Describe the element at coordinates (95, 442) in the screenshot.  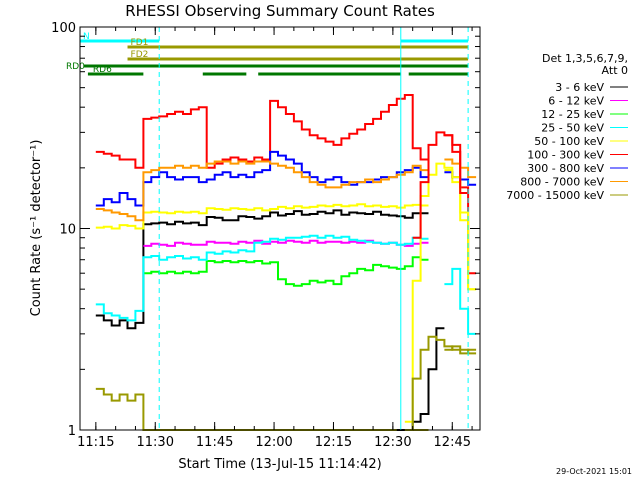
I see `x-tick-label: 11:15` at that location.